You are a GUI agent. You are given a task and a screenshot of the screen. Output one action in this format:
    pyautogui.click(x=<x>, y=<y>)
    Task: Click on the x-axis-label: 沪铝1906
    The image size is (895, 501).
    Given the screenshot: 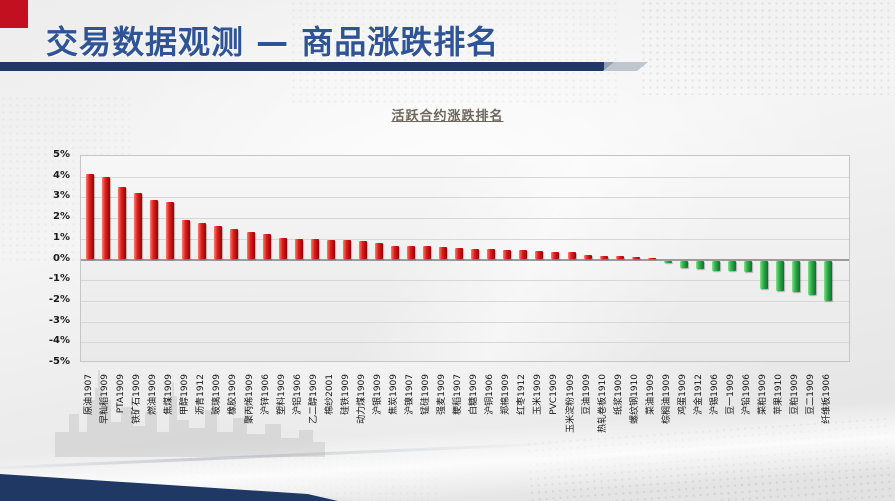 What is the action you would take?
    pyautogui.click(x=297, y=394)
    